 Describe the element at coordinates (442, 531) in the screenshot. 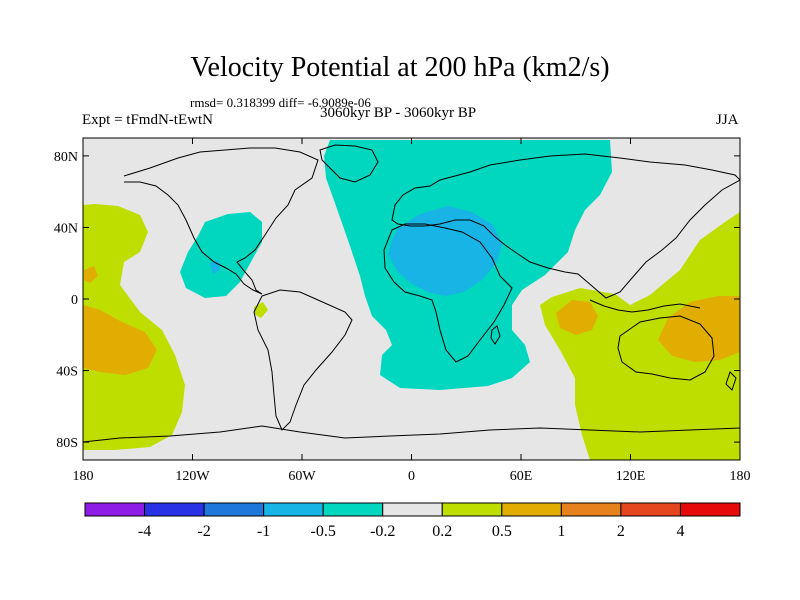

I see `colorbar-label: 0.2` at that location.